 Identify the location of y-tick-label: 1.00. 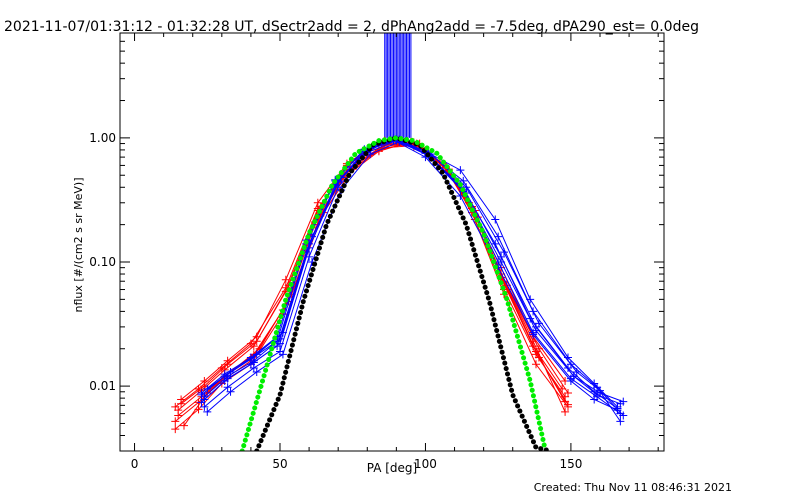
(102, 138).